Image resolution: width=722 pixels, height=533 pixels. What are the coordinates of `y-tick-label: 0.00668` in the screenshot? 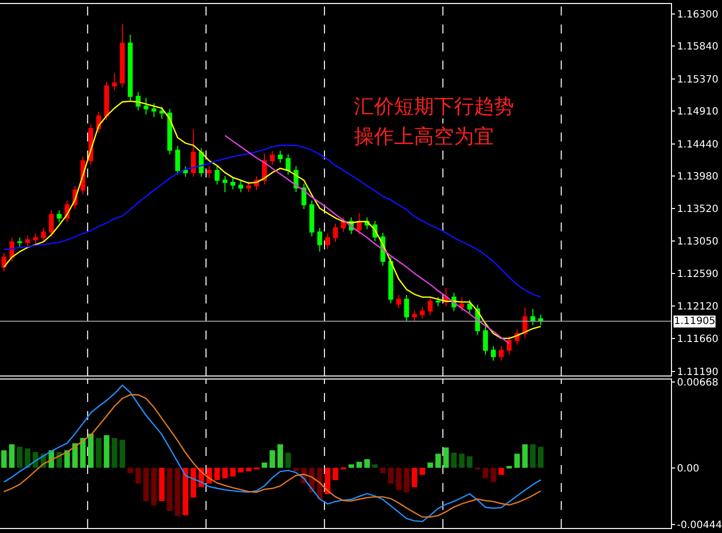 It's located at (697, 383).